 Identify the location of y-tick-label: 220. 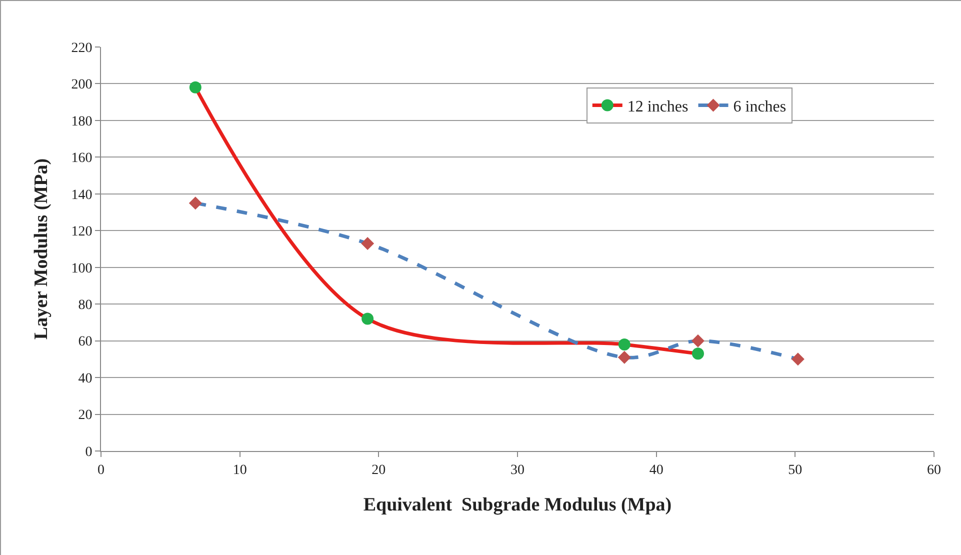
(81, 48).